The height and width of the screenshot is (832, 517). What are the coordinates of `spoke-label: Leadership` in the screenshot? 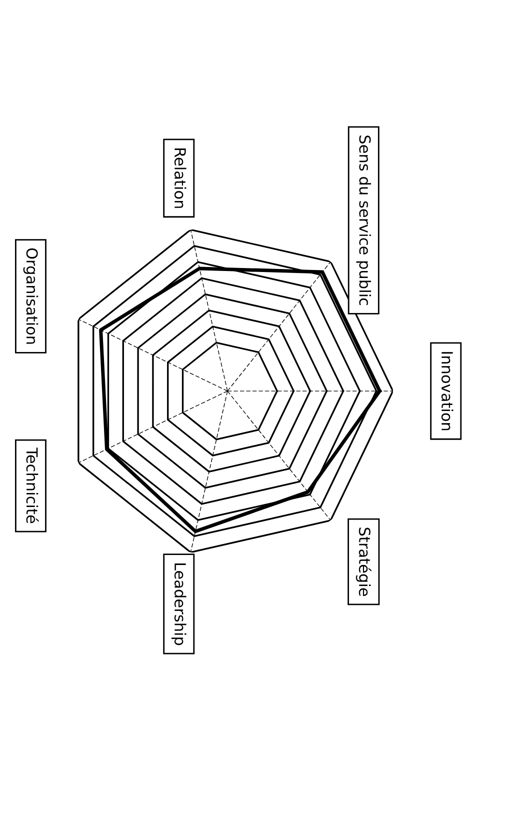 It's located at (178, 604).